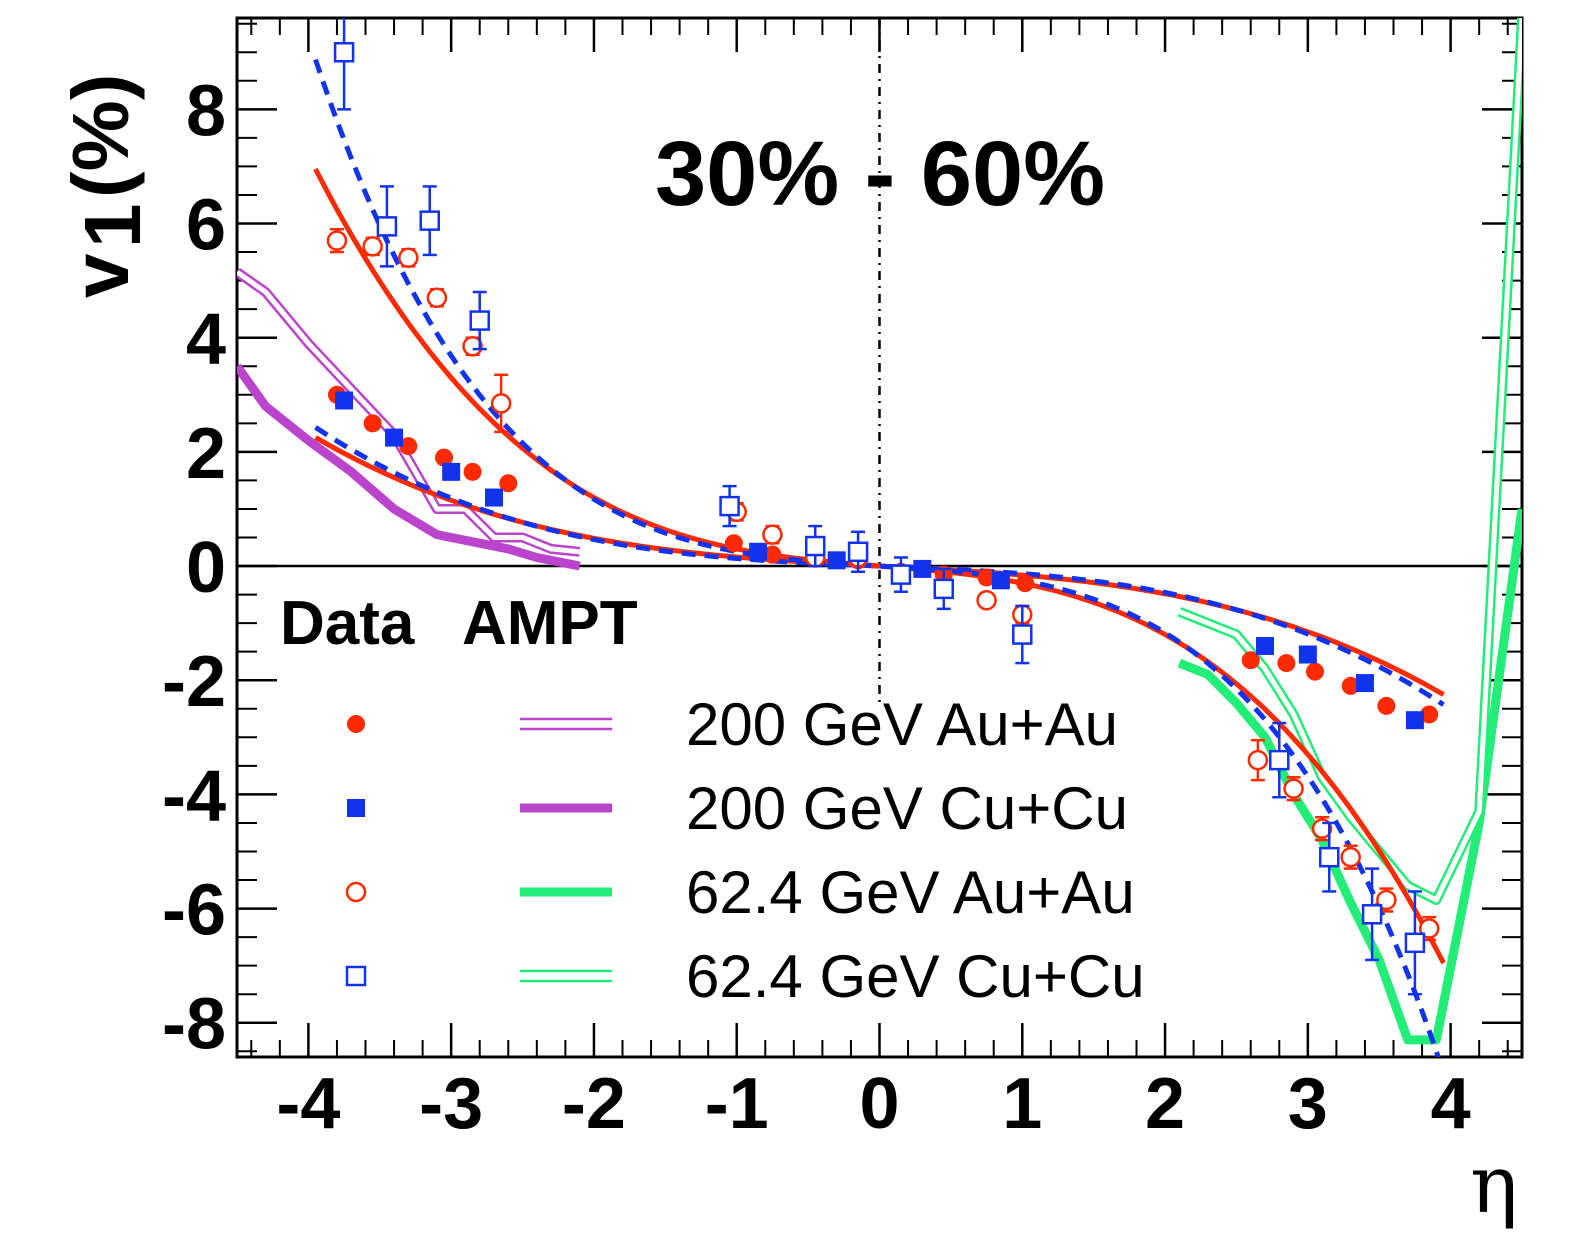 The image size is (1575, 1248). Describe the element at coordinates (594, 1104) in the screenshot. I see `x-tick-label: -2` at that location.